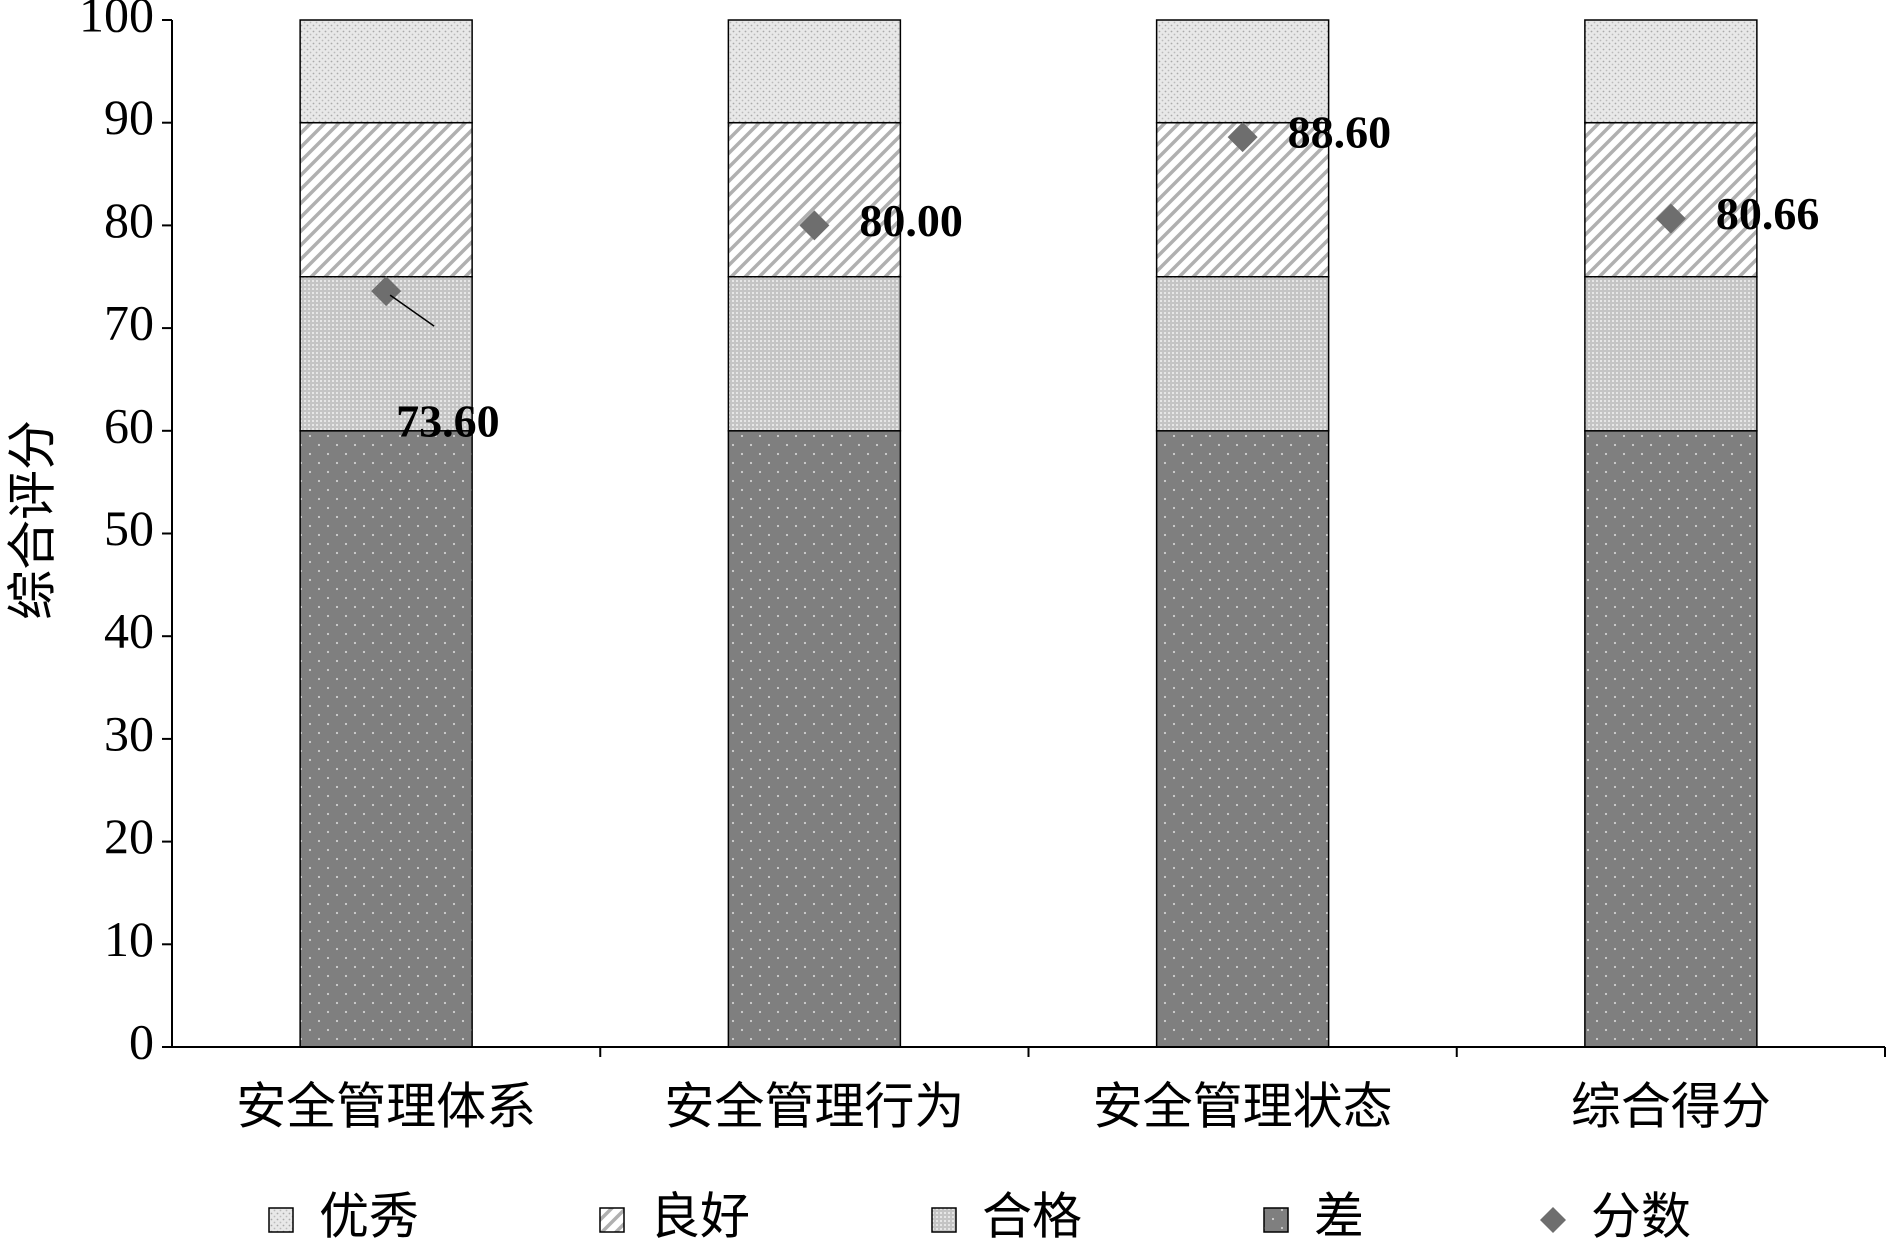  What do you see at coordinates (386, 1107) in the screenshot?
I see `x-tick-label: 安全管理体系` at bounding box center [386, 1107].